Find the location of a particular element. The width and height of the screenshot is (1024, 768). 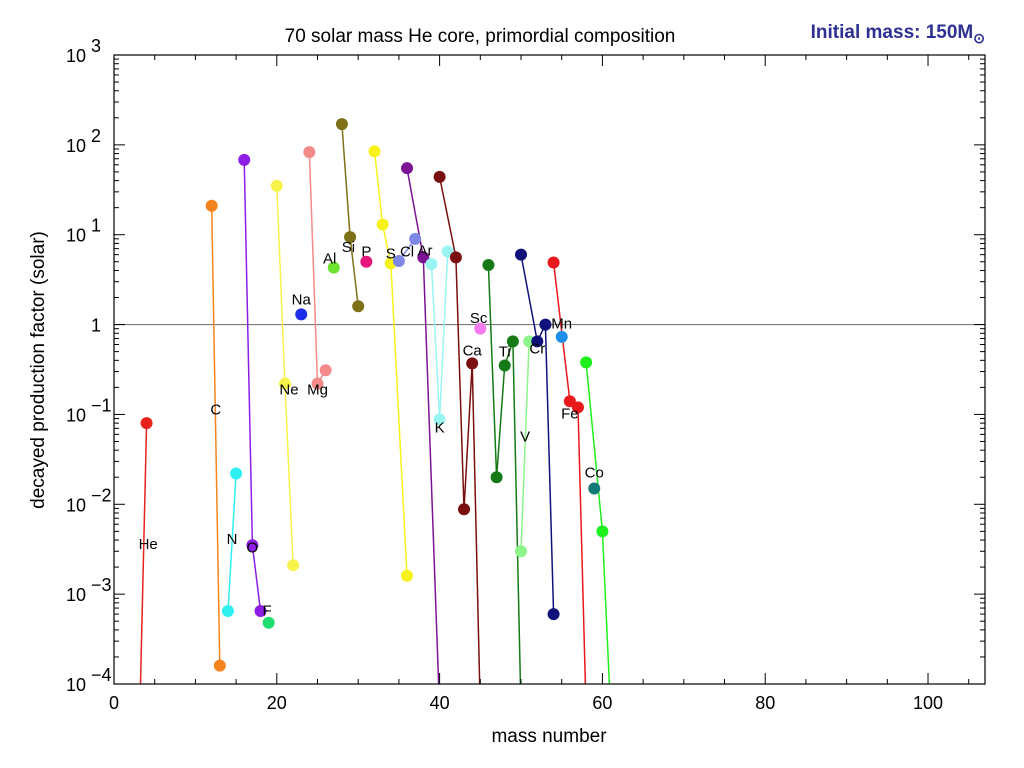

initial-mass-label: Initial mass: 150M⊙ is located at coordinates (898, 34).